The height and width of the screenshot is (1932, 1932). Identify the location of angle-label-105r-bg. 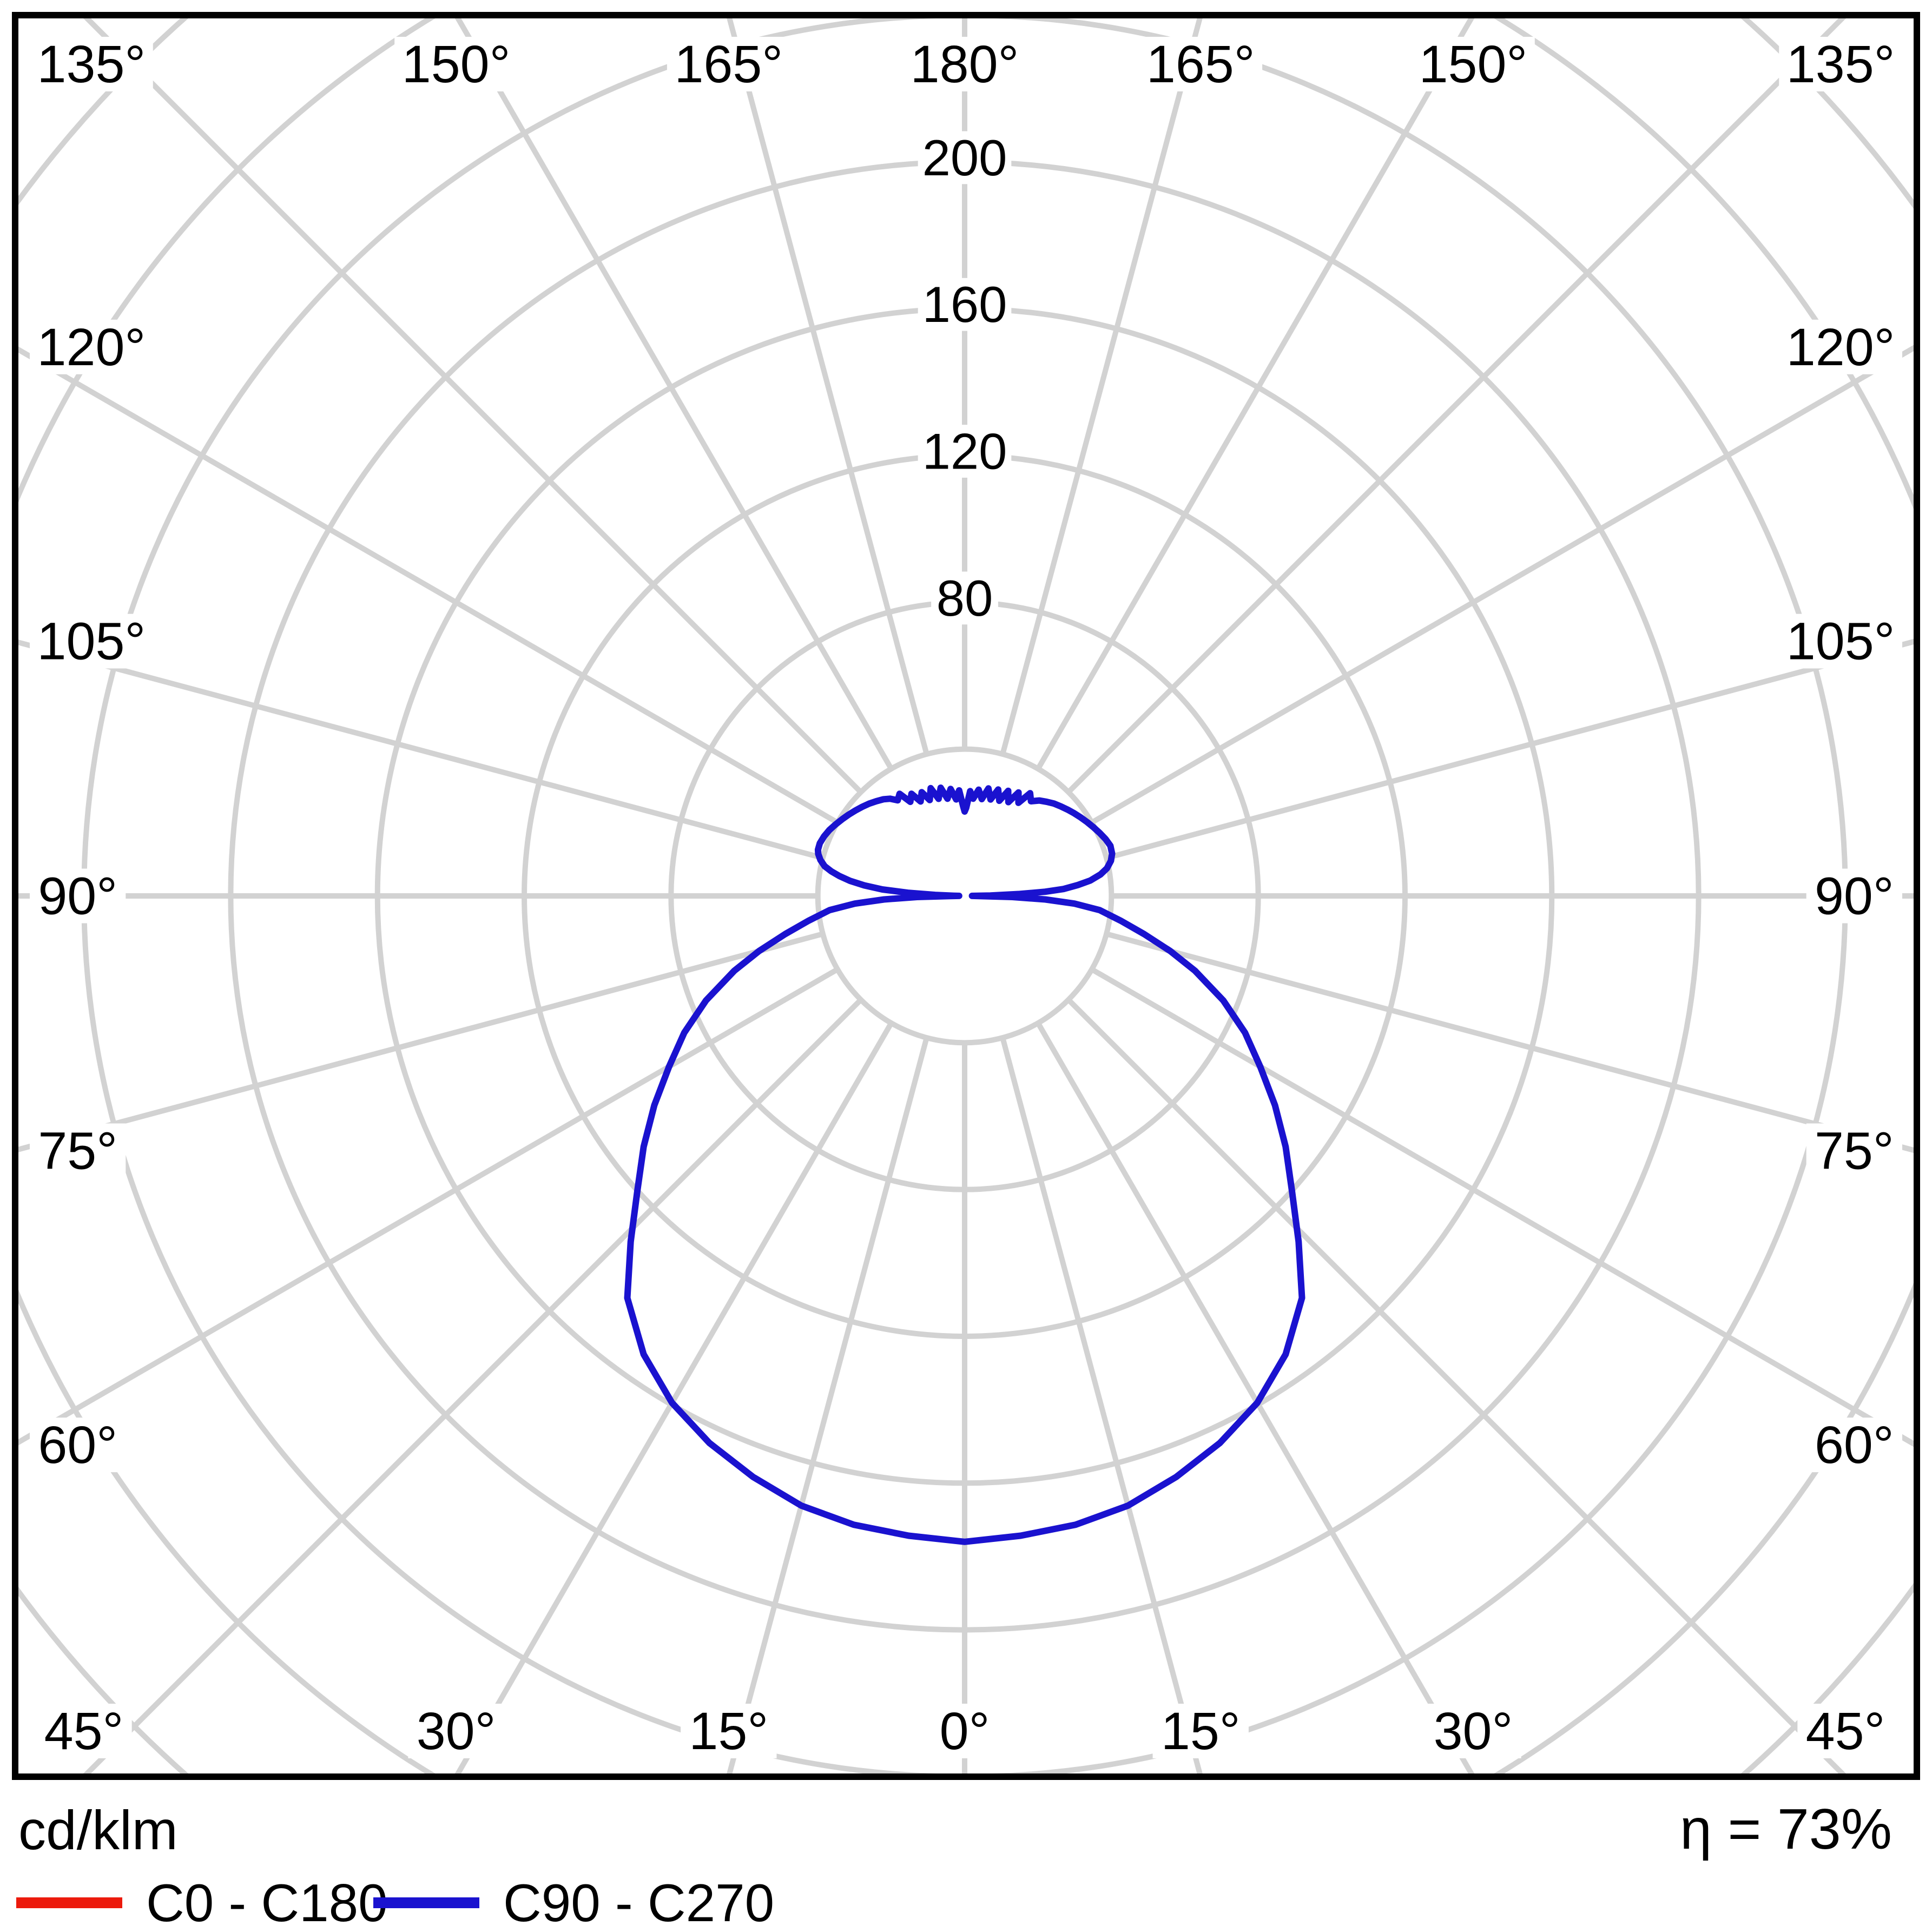
(1841, 641).